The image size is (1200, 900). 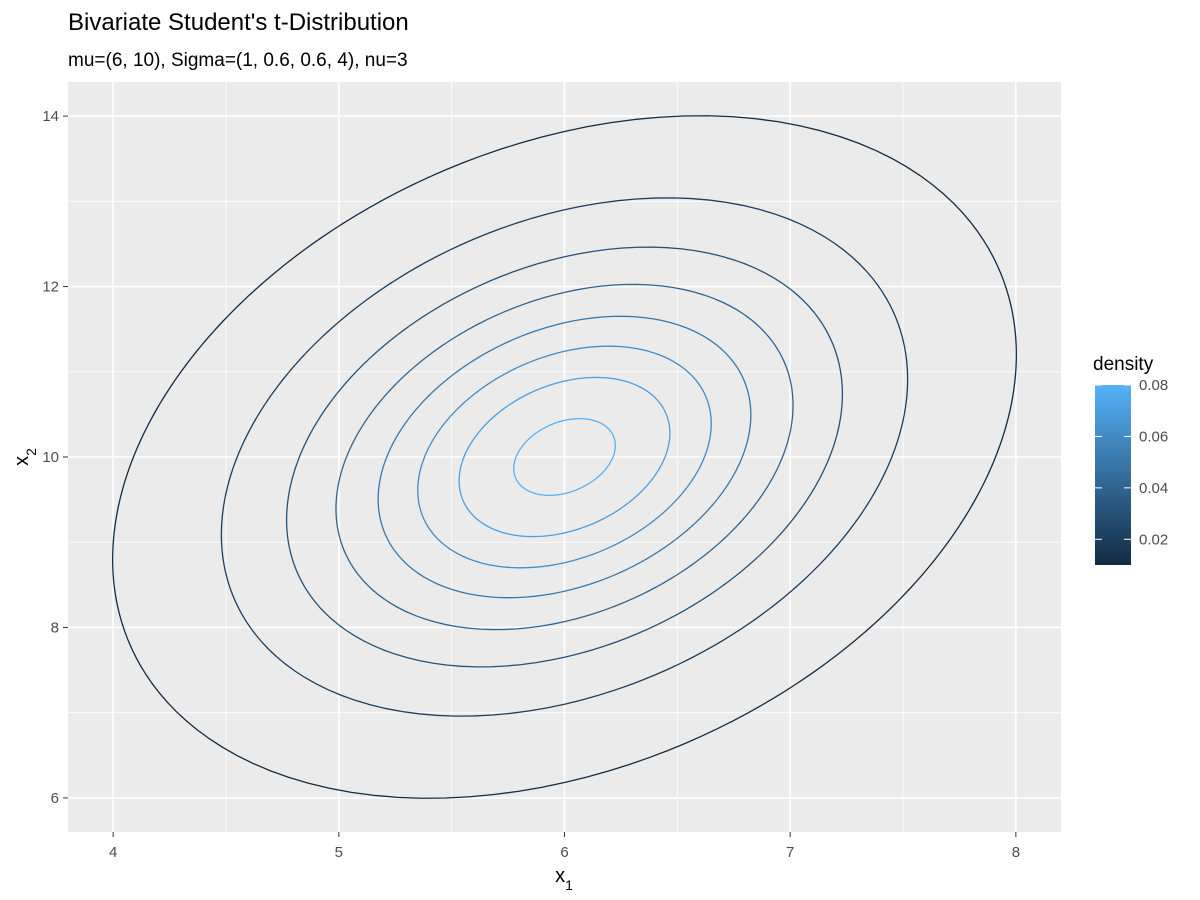 I want to click on x-tick-label: 5, so click(x=339, y=852).